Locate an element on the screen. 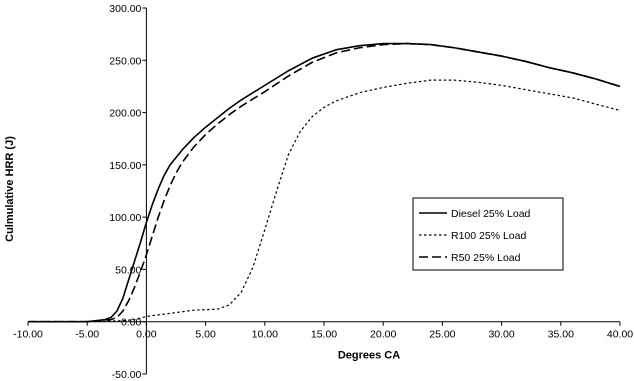 The height and width of the screenshot is (381, 634). y-tick-label: 100.00 is located at coordinates (125, 218).